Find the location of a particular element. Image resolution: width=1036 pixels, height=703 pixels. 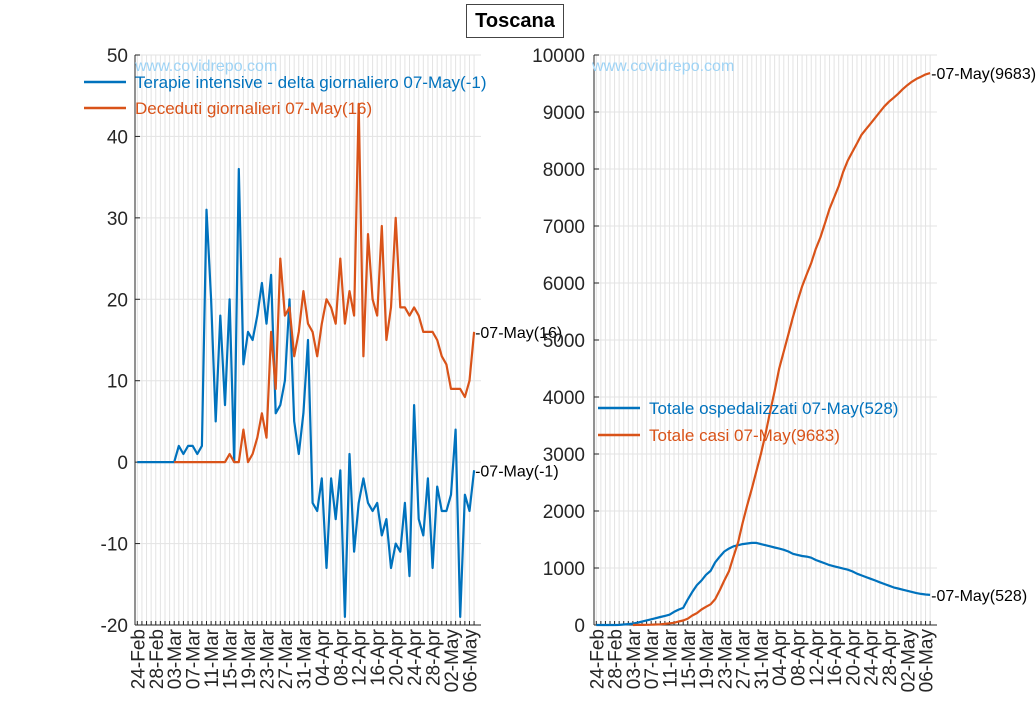

y-tick-label: 6000 is located at coordinates (564, 284).